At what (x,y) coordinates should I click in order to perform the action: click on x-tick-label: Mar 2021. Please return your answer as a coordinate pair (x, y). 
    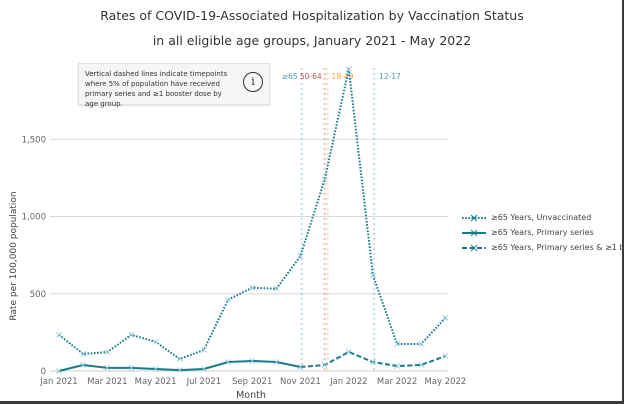
    Looking at the image, I should click on (107, 382).